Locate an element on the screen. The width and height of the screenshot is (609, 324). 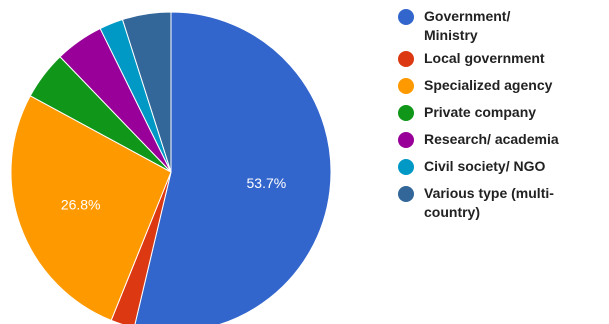
legend-item-research-academia: Research/ academia is located at coordinates (503, 139).